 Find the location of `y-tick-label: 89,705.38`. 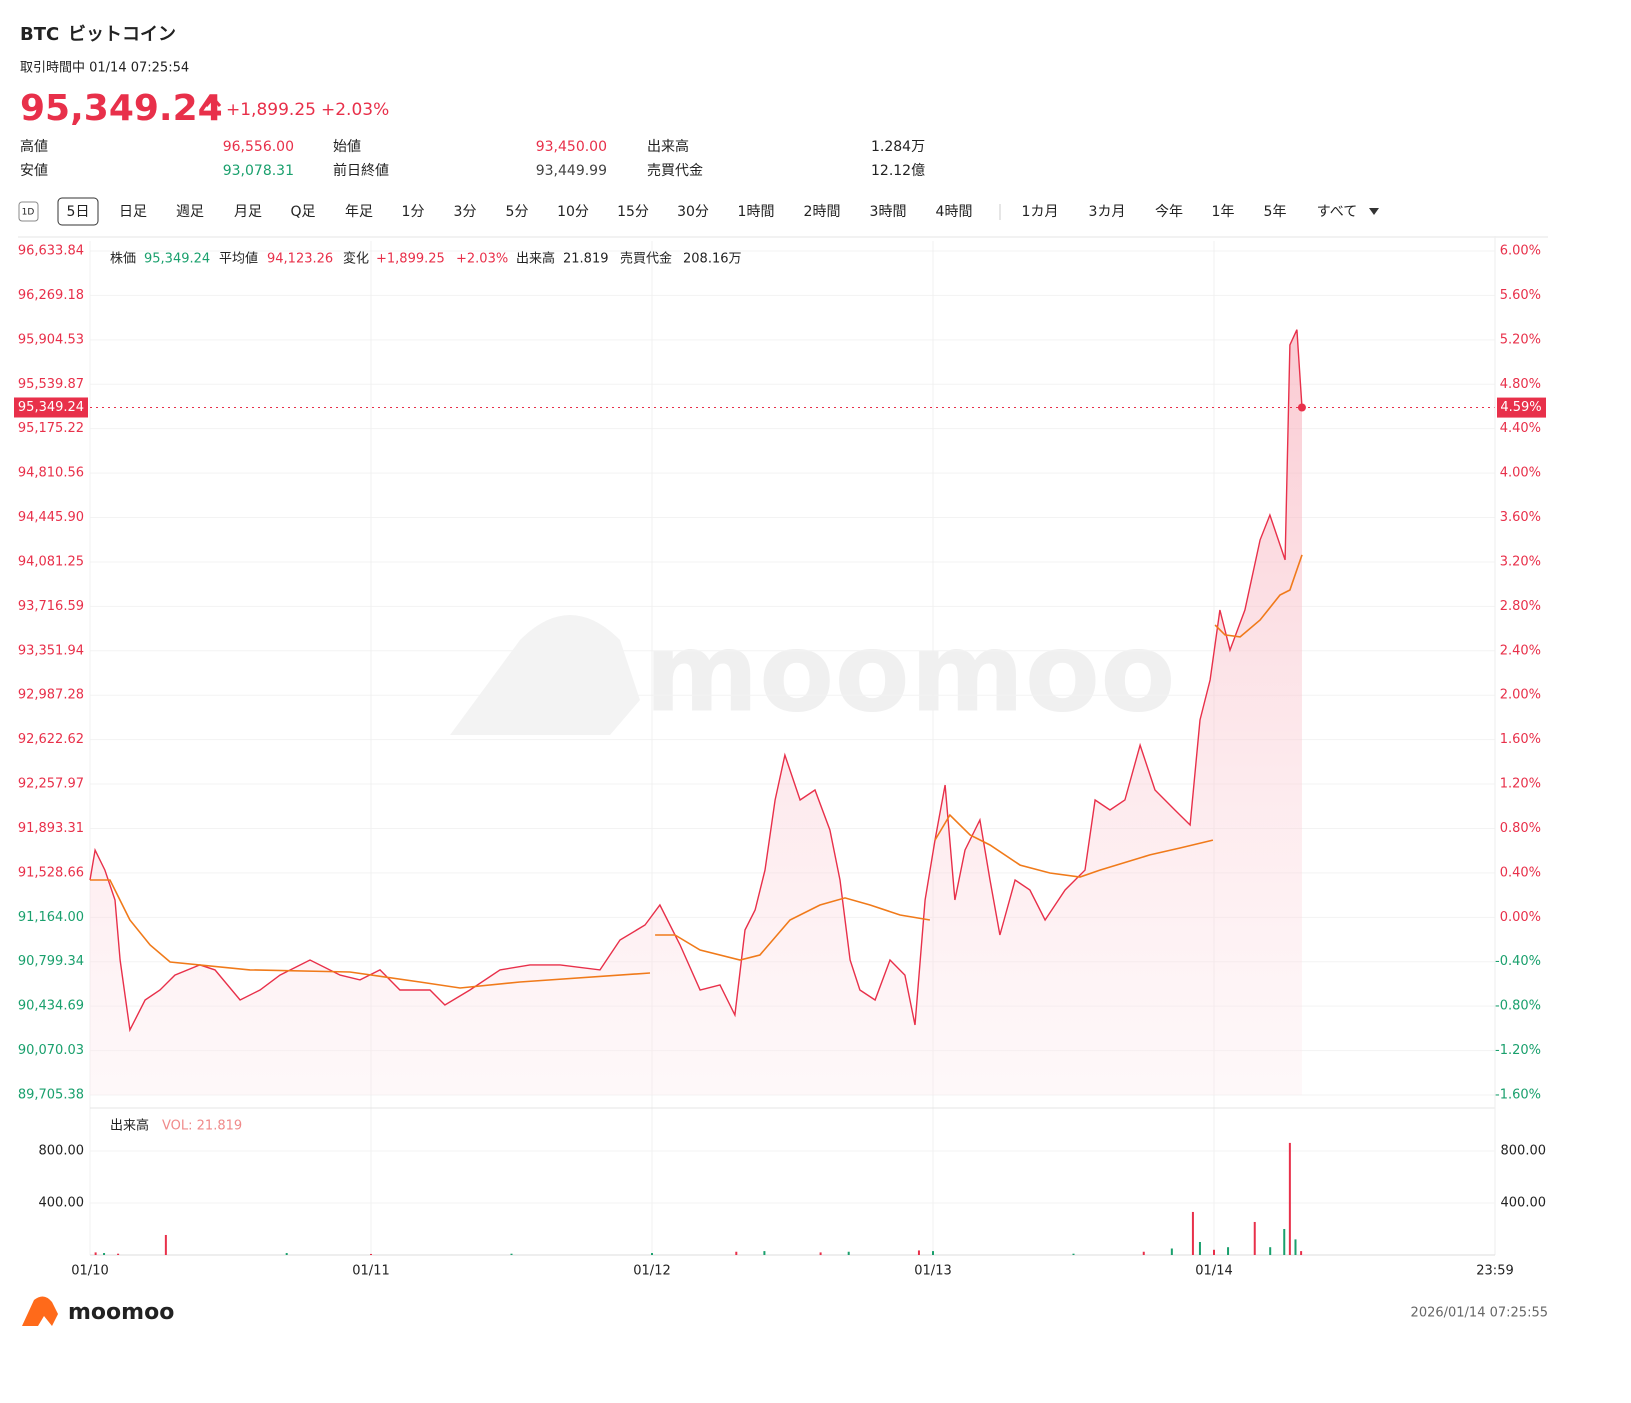

y-tick-label: 89,705.38 is located at coordinates (51, 1095).